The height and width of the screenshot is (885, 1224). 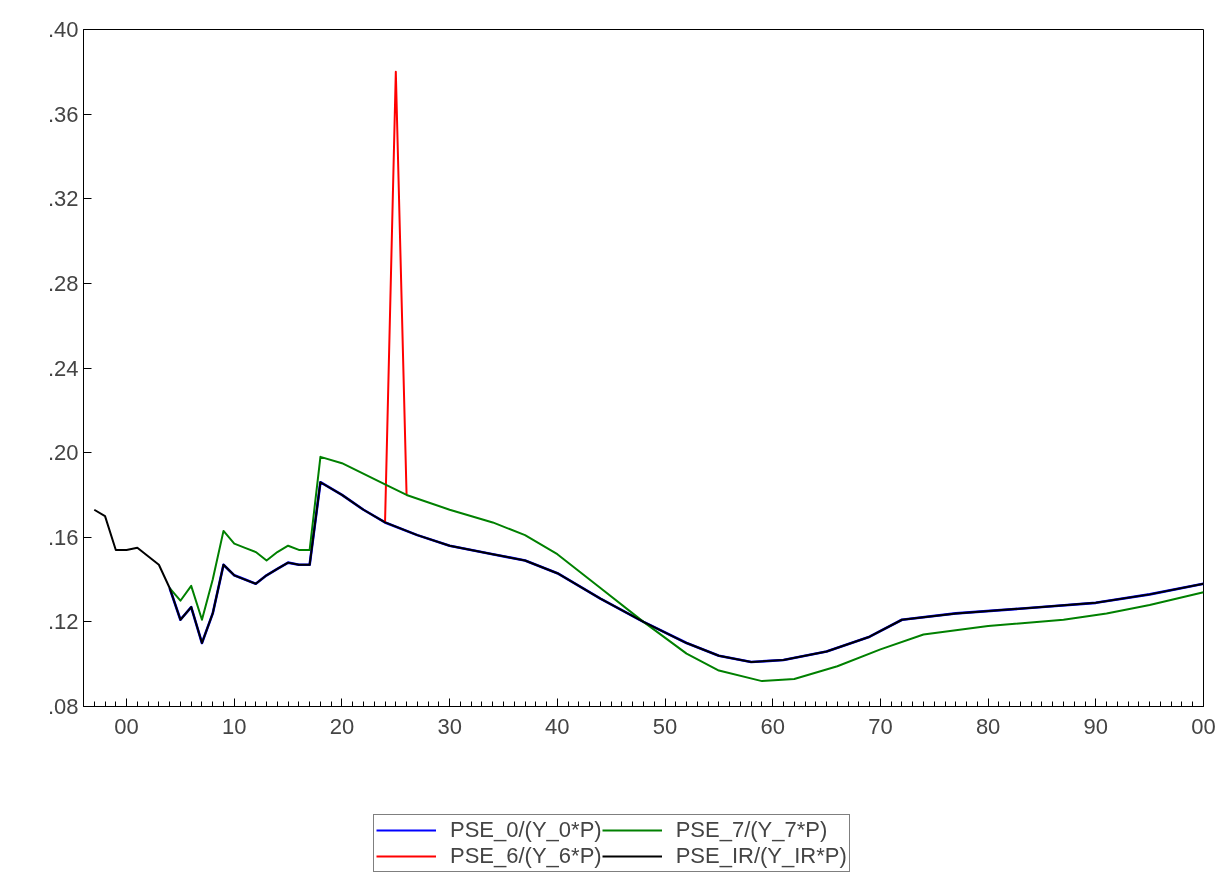 What do you see at coordinates (665, 726) in the screenshot?
I see `x-tick-label: 50` at bounding box center [665, 726].